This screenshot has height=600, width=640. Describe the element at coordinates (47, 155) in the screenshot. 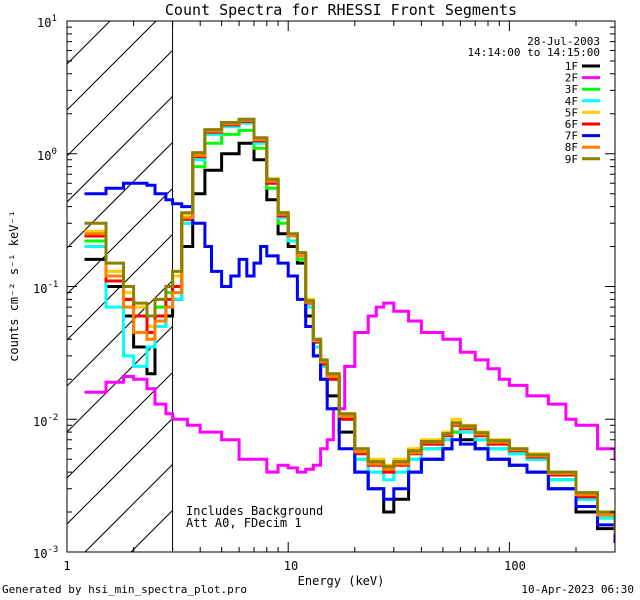

I see `y-tick-label: 10⁰` at that location.